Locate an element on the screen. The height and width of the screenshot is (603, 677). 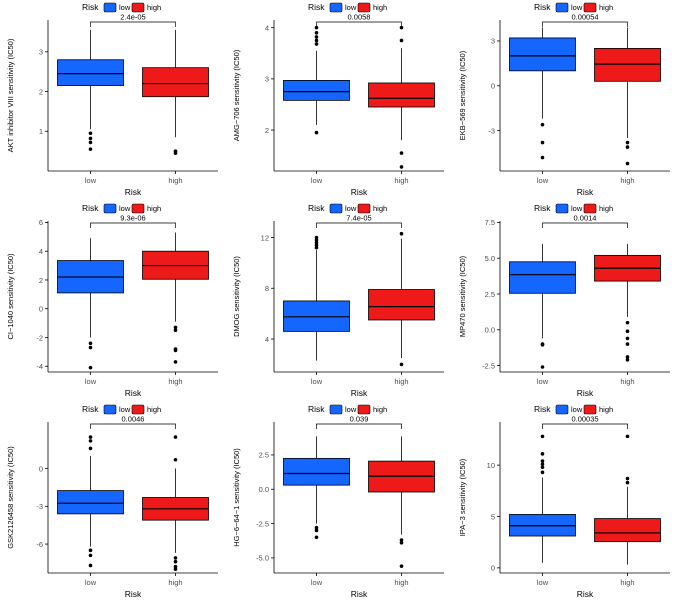
p-value-label: 9.3e-06 is located at coordinates (132, 218).